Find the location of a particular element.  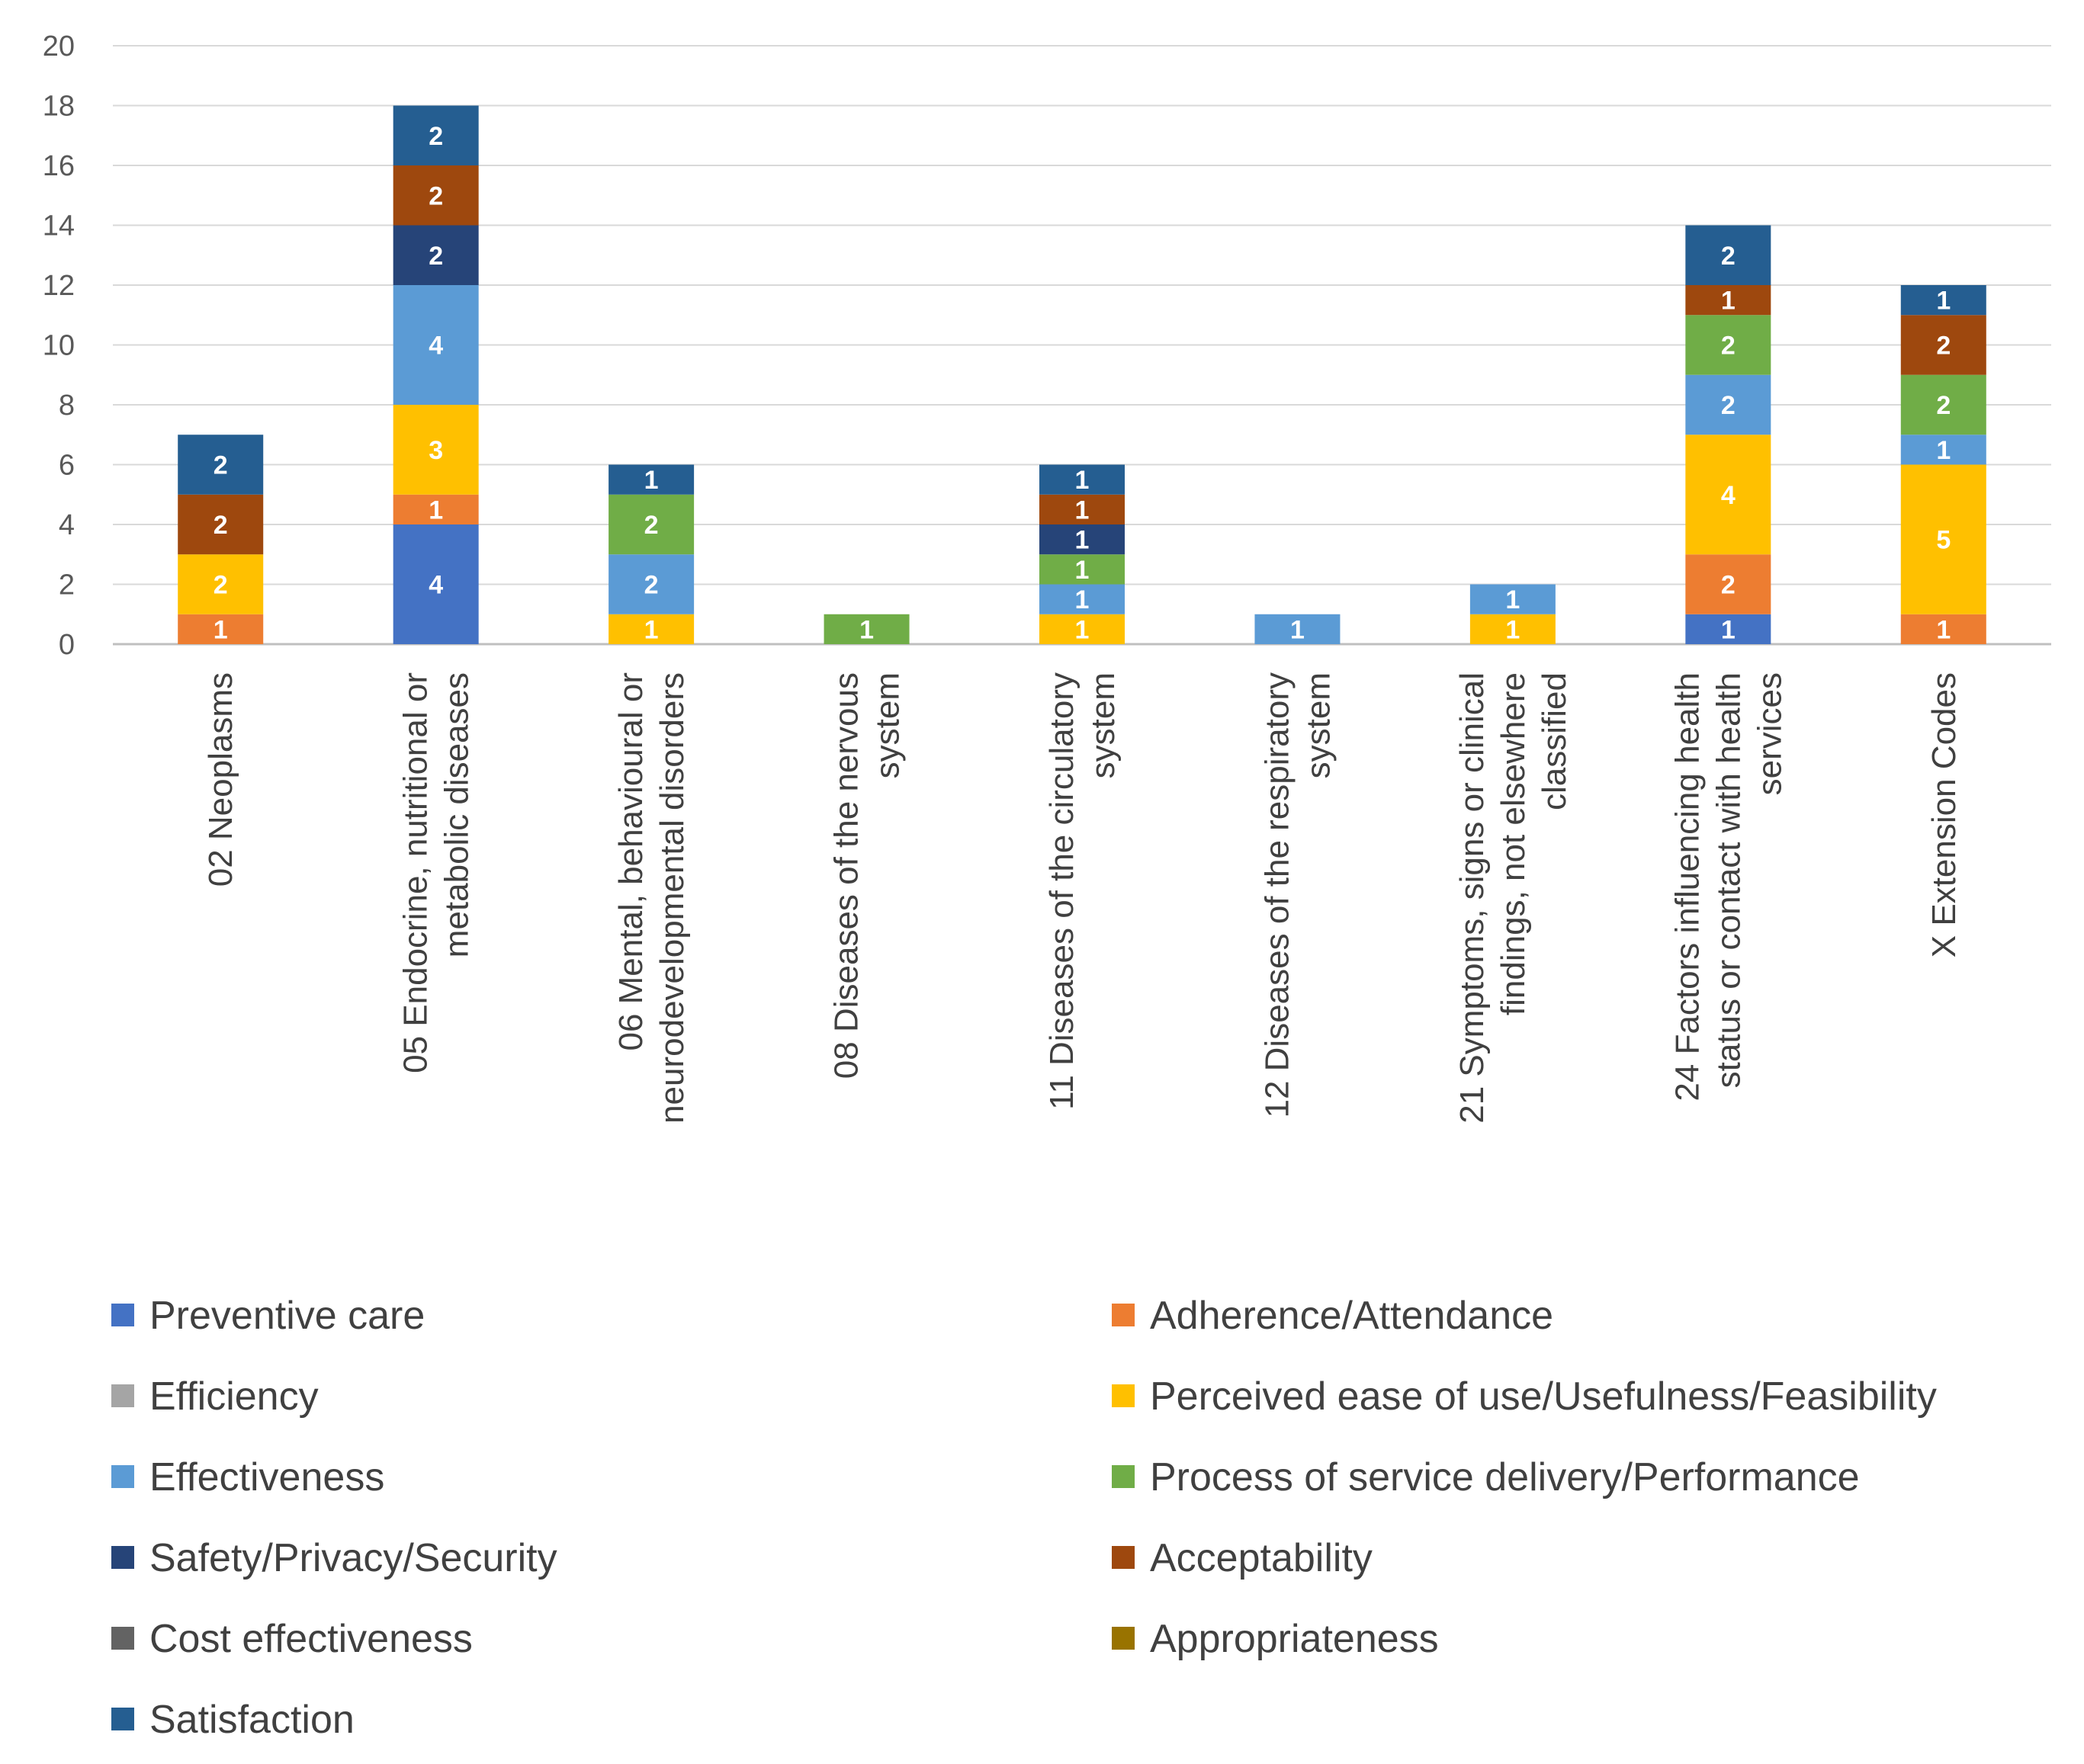

category-label: services is located at coordinates (1769, 733).